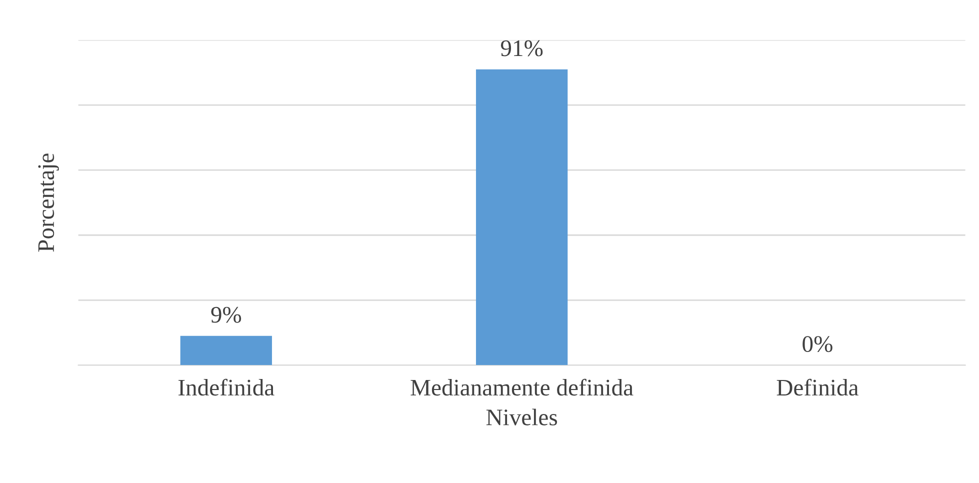 The image size is (979, 483). What do you see at coordinates (226, 387) in the screenshot?
I see `x-tick-label: Indefinida` at bounding box center [226, 387].